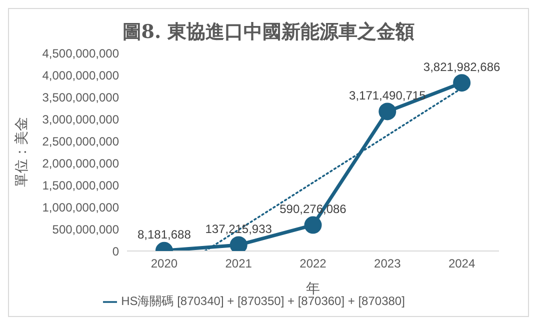  I want to click on y-tick-label: 2,500,000,000, so click(81, 141).